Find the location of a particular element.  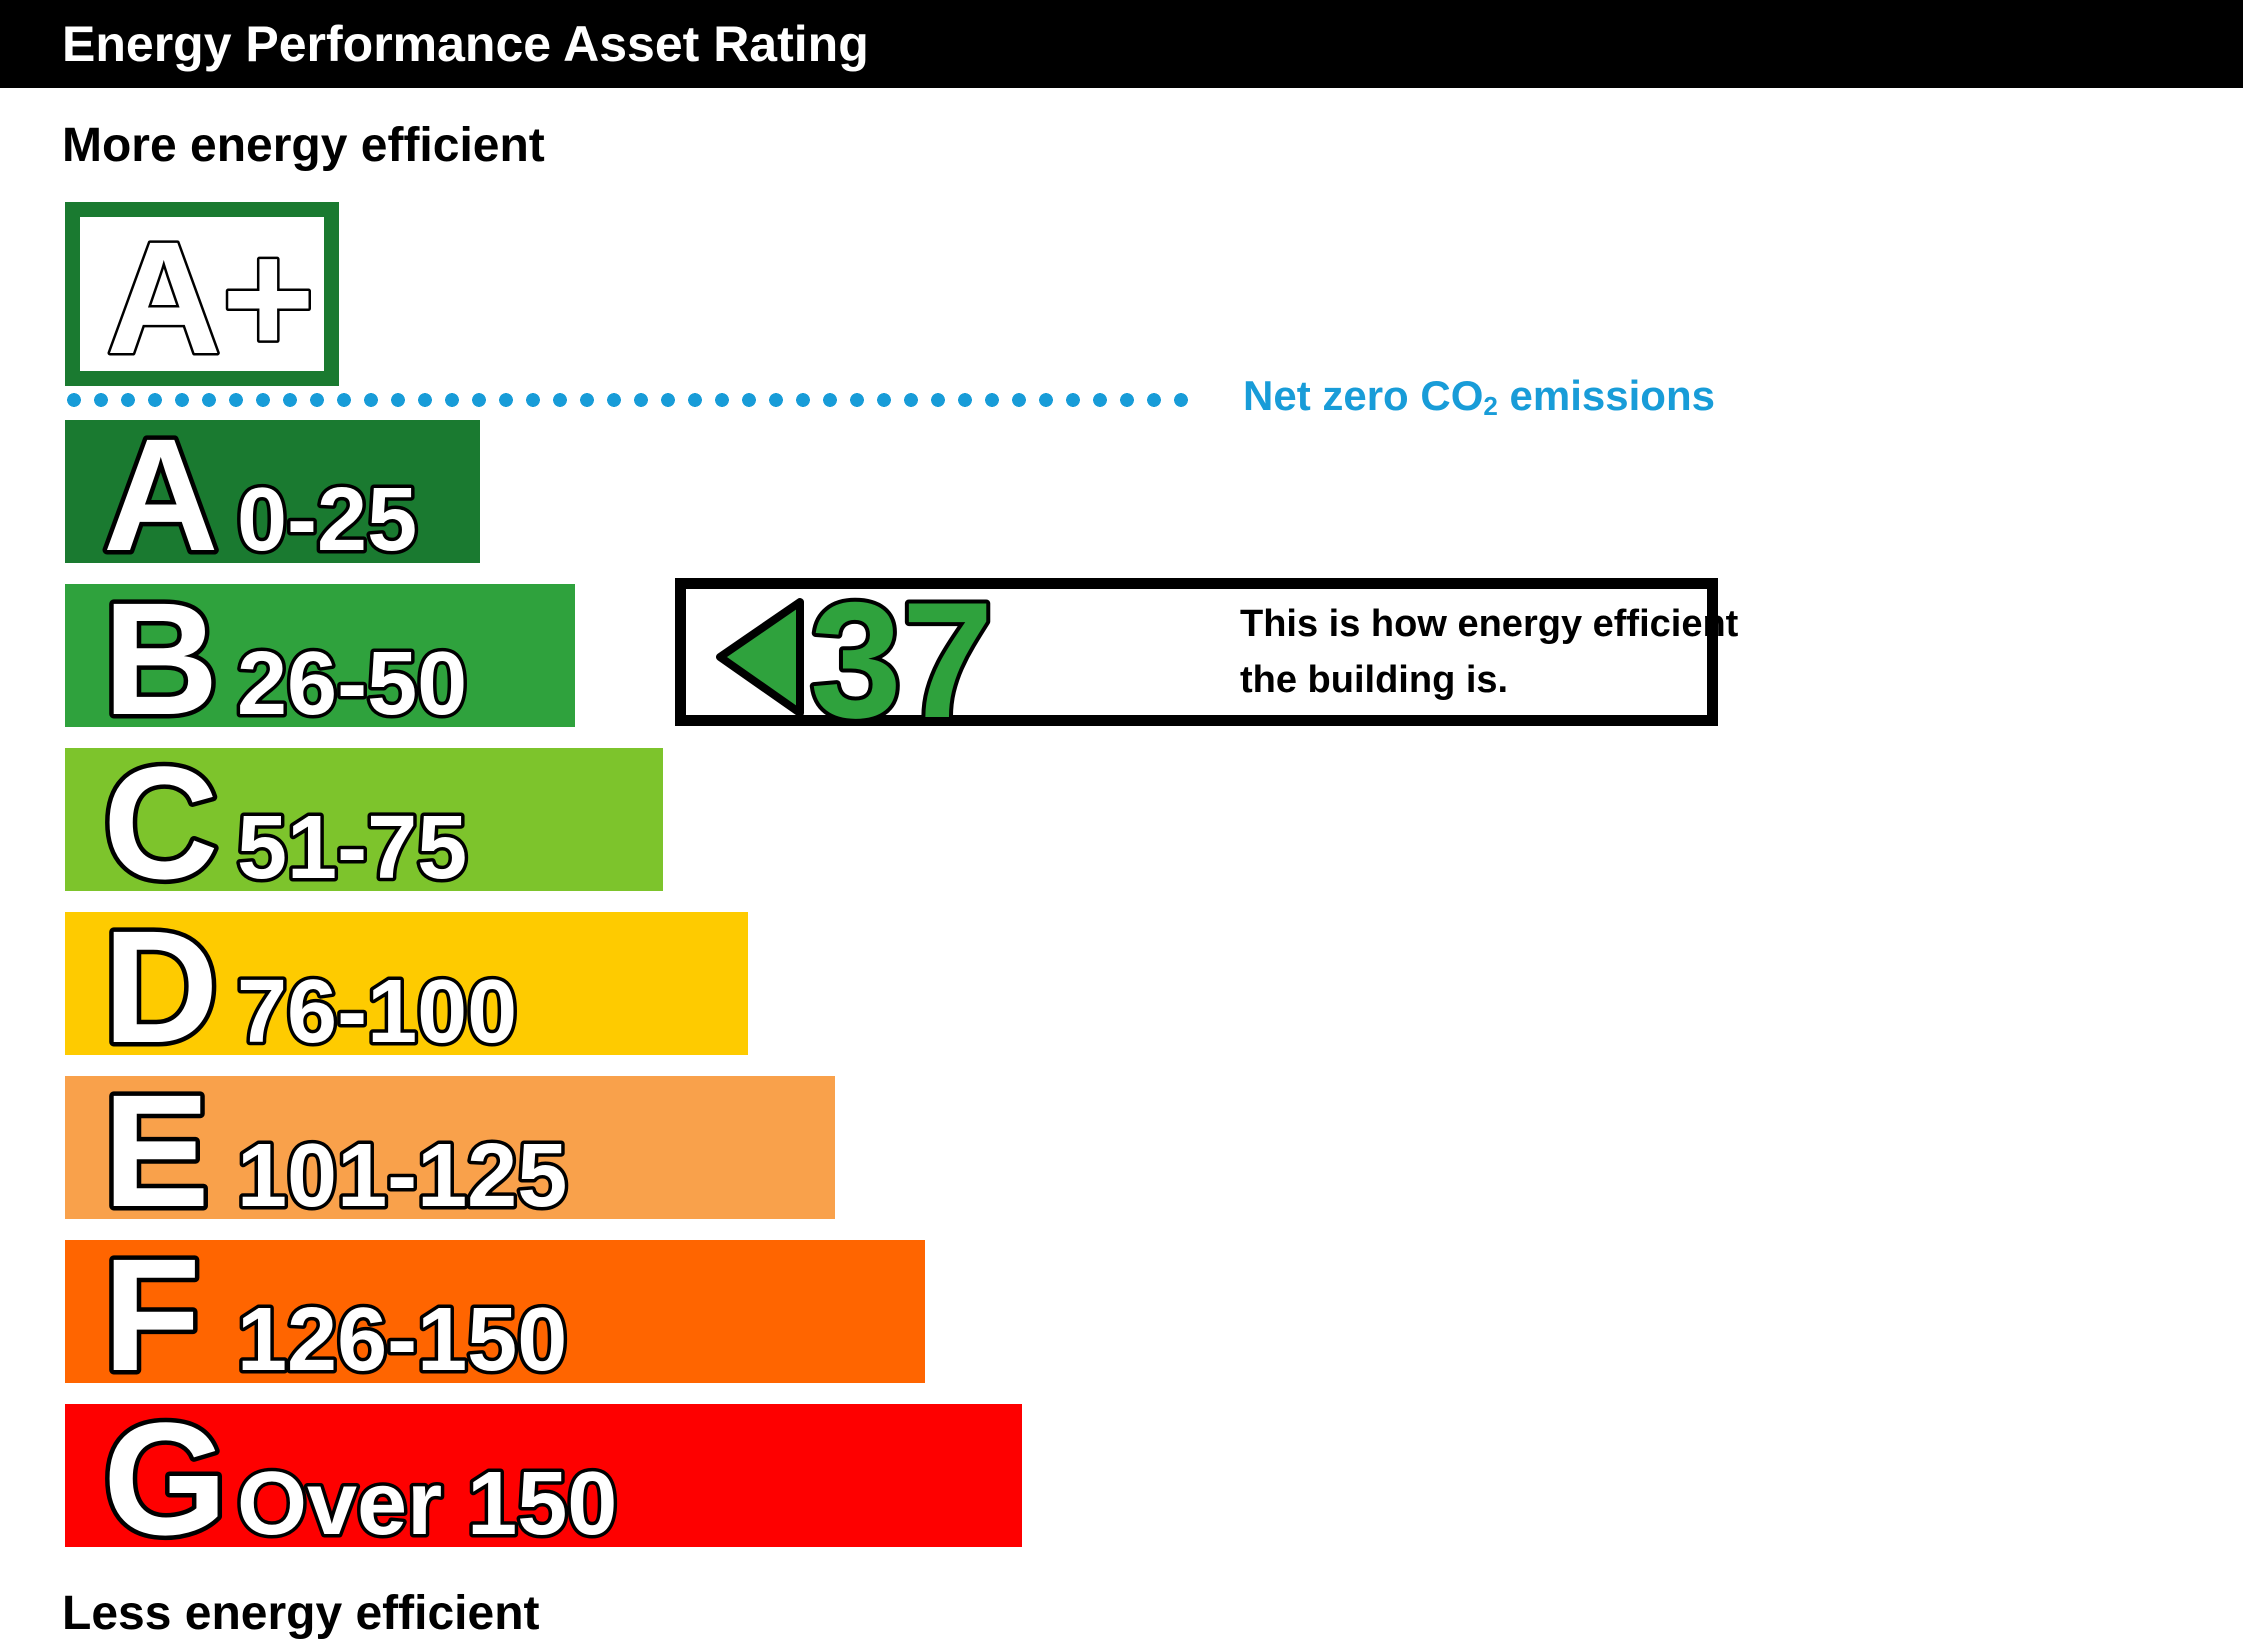

band-row-a: A 0-25 is located at coordinates (272, 495).